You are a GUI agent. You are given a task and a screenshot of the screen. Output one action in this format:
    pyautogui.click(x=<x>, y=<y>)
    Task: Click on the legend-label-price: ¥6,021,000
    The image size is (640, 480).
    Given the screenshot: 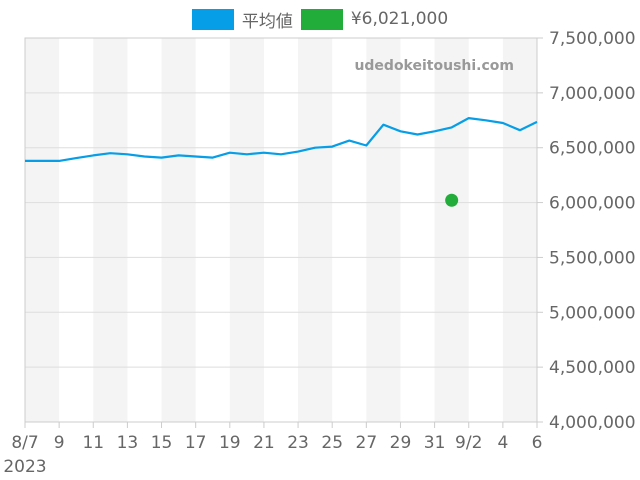 What is the action you would take?
    pyautogui.click(x=399, y=19)
    